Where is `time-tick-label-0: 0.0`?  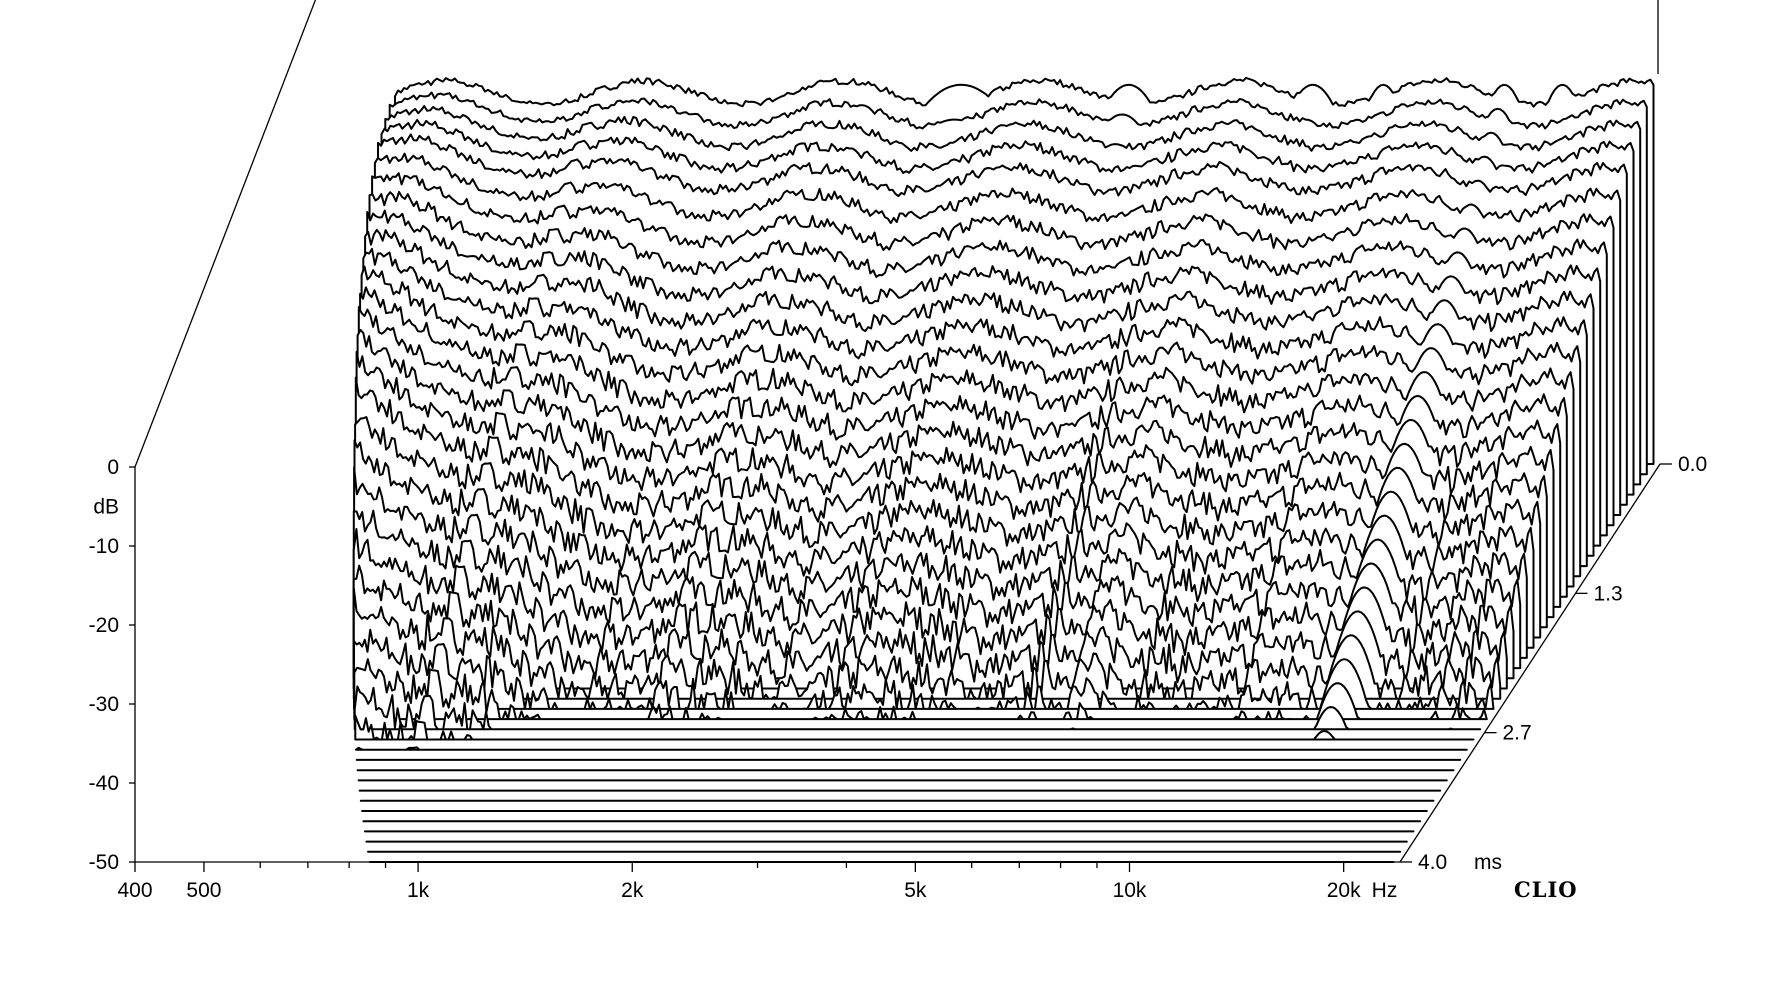 time-tick-label-0: 0.0 is located at coordinates (1692, 464).